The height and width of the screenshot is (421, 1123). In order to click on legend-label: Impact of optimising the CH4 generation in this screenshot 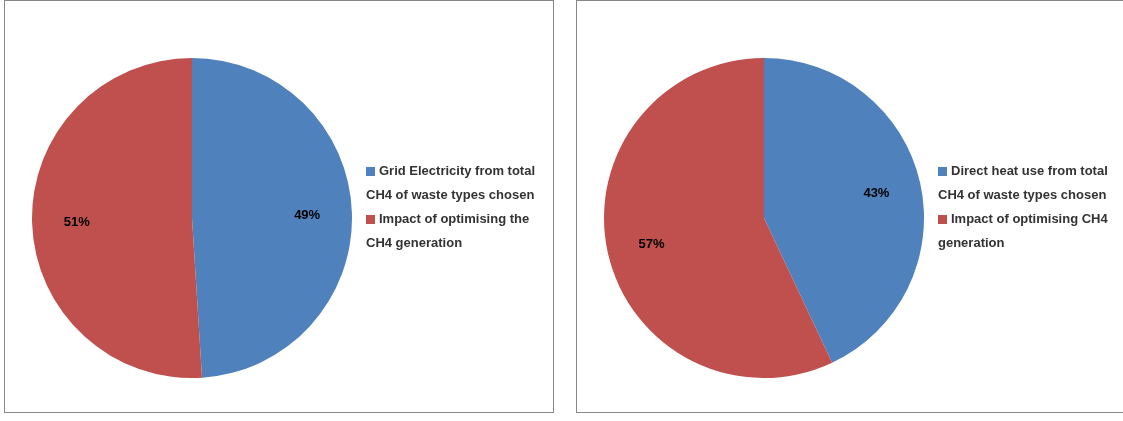, I will do `click(448, 230)`.